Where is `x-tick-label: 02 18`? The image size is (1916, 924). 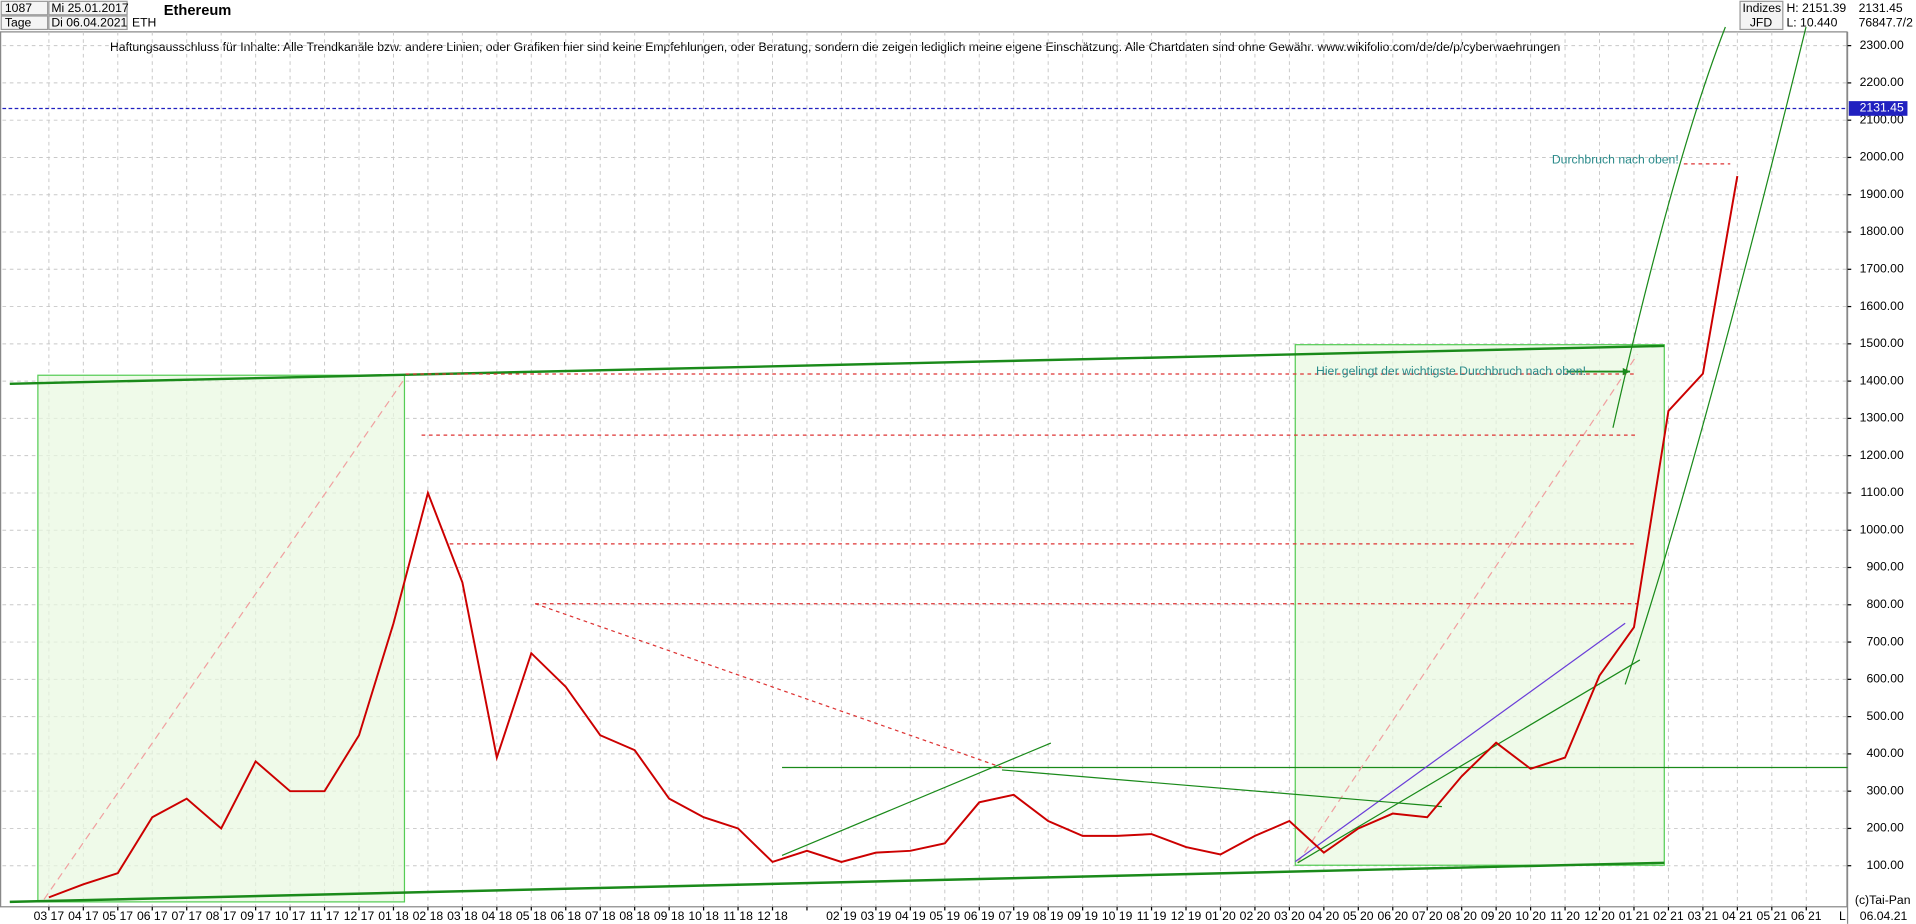
x-tick-label: 02 18 is located at coordinates (428, 916).